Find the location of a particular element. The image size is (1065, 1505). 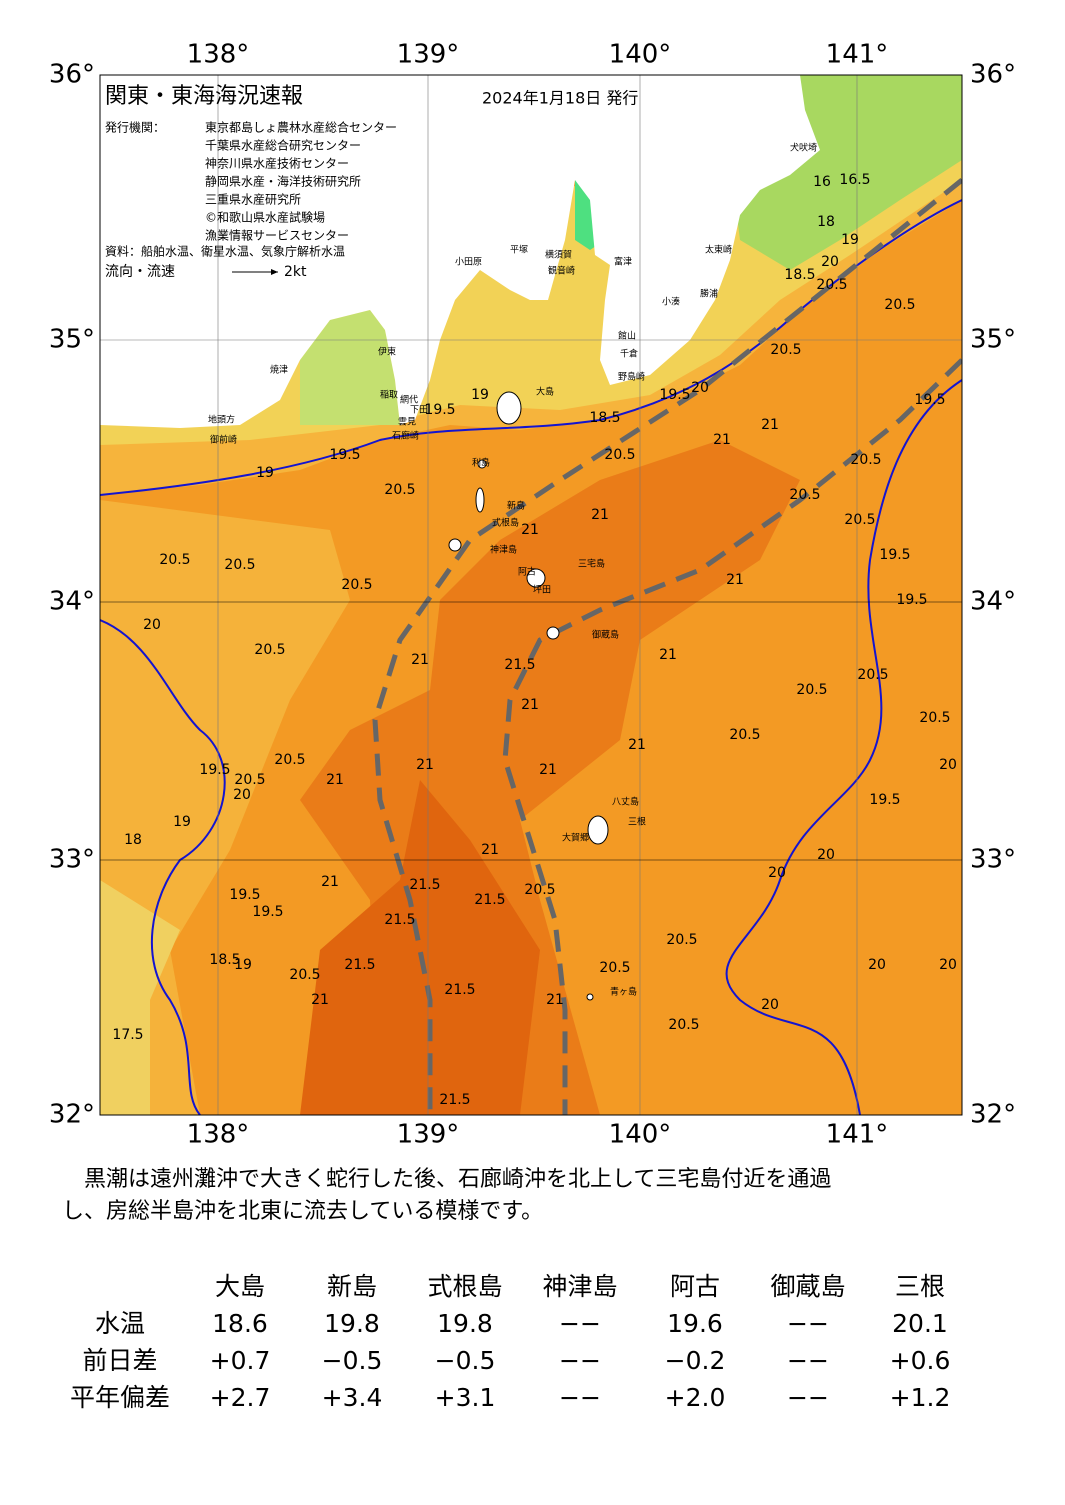

suruga-bay is located at coordinates (350, 367).